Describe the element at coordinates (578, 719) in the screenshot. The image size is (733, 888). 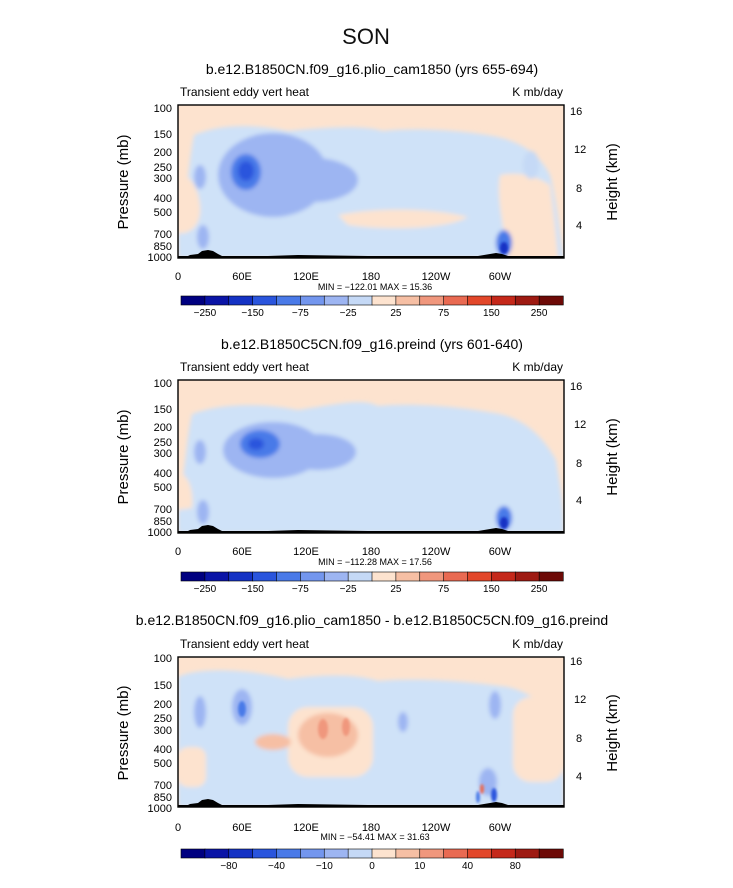
I see `panel-3-right-axis: 16 12 8 4` at that location.